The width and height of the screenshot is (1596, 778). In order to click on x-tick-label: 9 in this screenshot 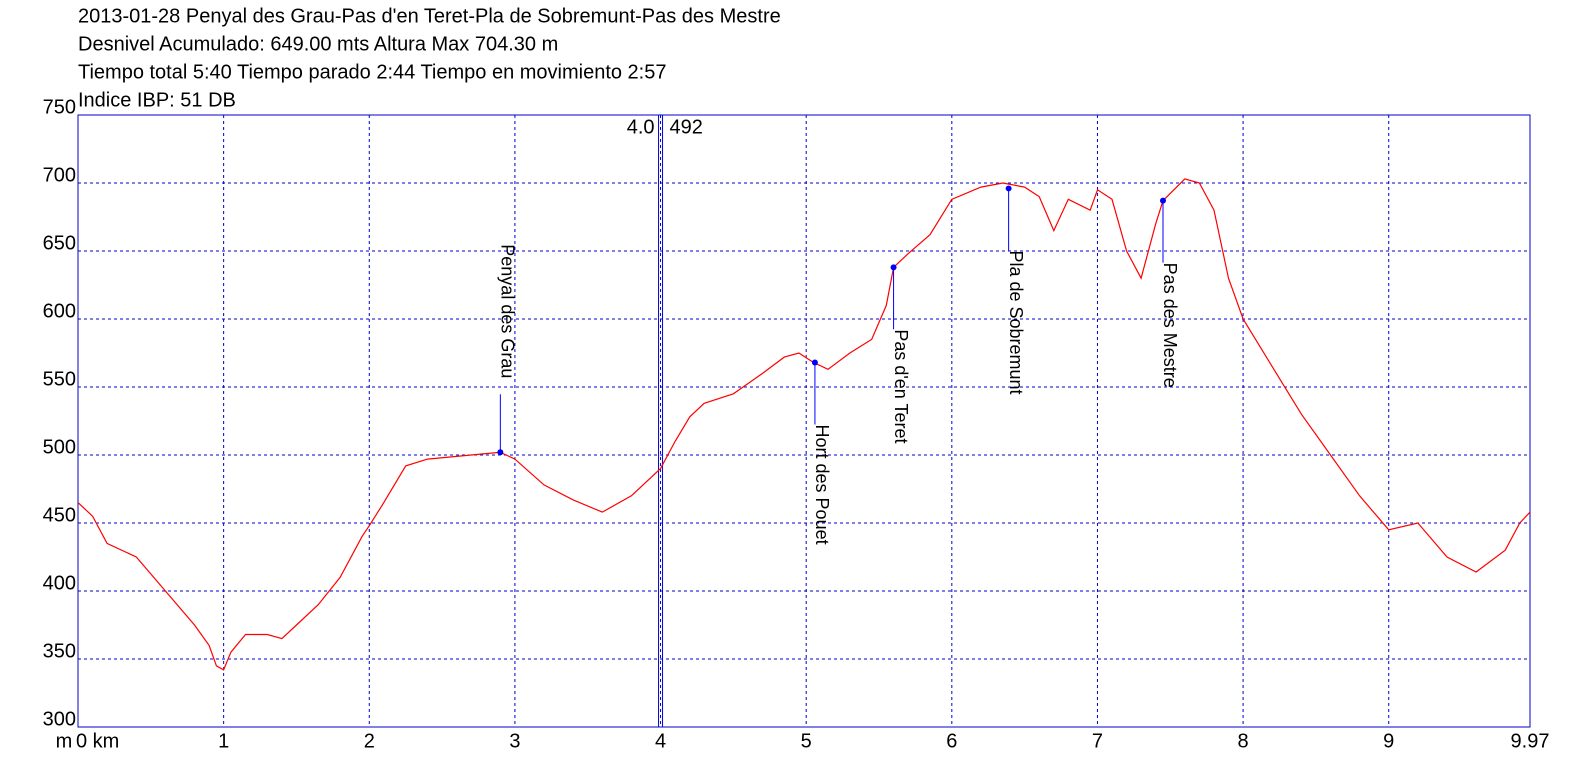, I will do `click(1388, 741)`.